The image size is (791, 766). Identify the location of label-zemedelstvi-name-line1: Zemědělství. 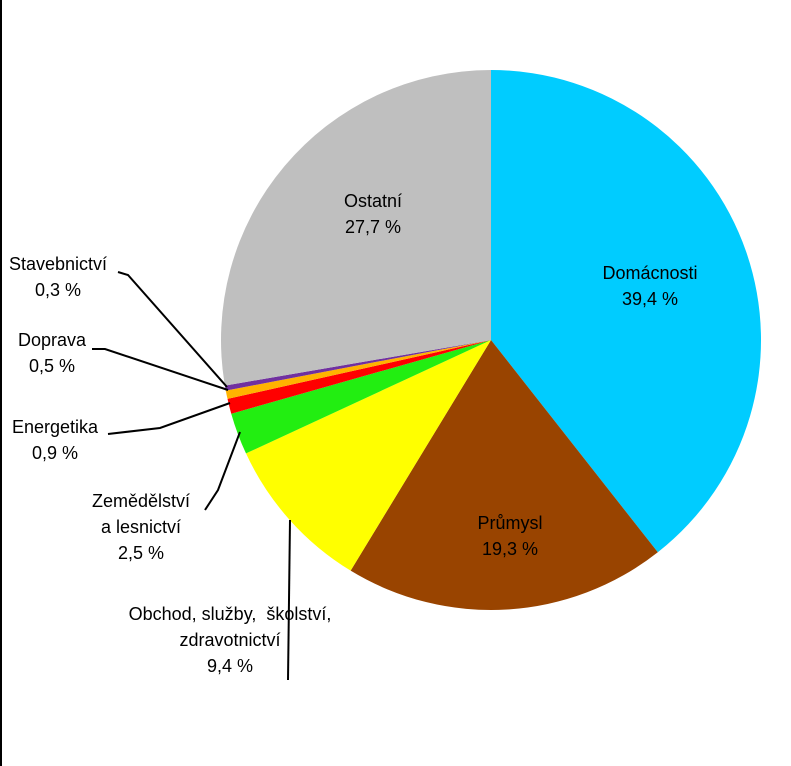
(141, 501).